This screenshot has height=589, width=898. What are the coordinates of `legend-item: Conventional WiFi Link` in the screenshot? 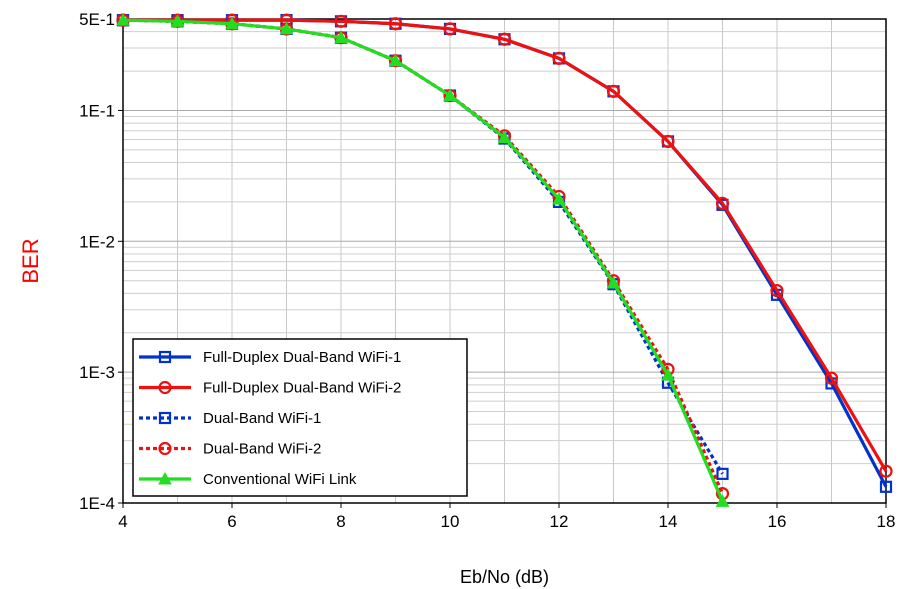 It's located at (248, 479).